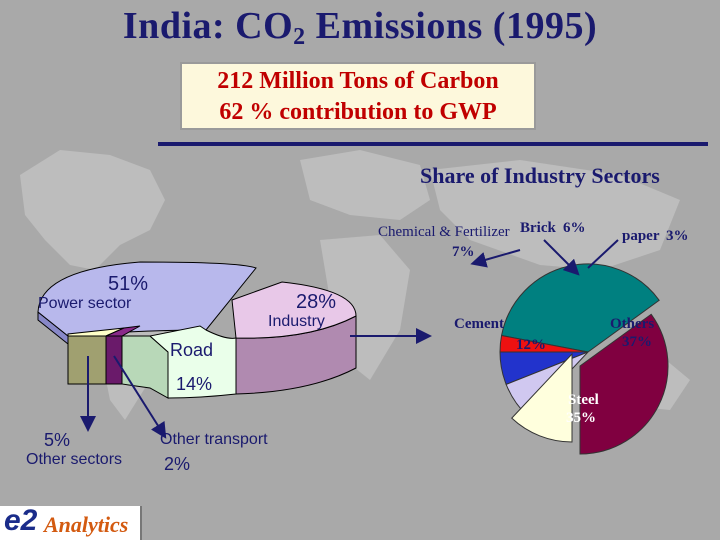 This screenshot has width=720, height=540. I want to click on e2-analytics-logo: e2 Analytics, so click(71, 522).